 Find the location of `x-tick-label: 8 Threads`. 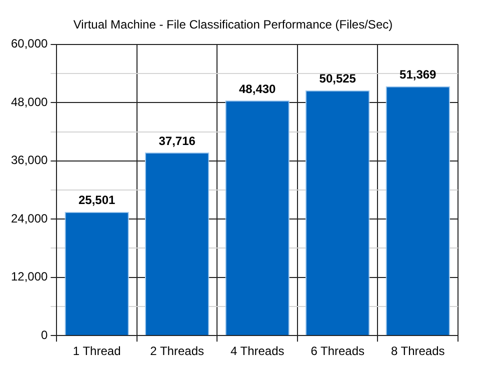

x-tick-label: 8 Threads is located at coordinates (417, 351).